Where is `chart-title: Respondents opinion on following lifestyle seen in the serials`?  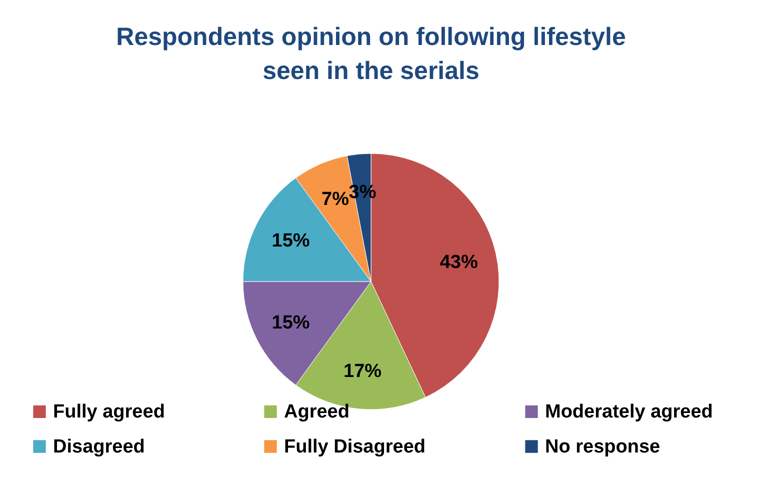
chart-title: Respondents opinion on following lifestyle seen in the serials is located at coordinates (371, 54).